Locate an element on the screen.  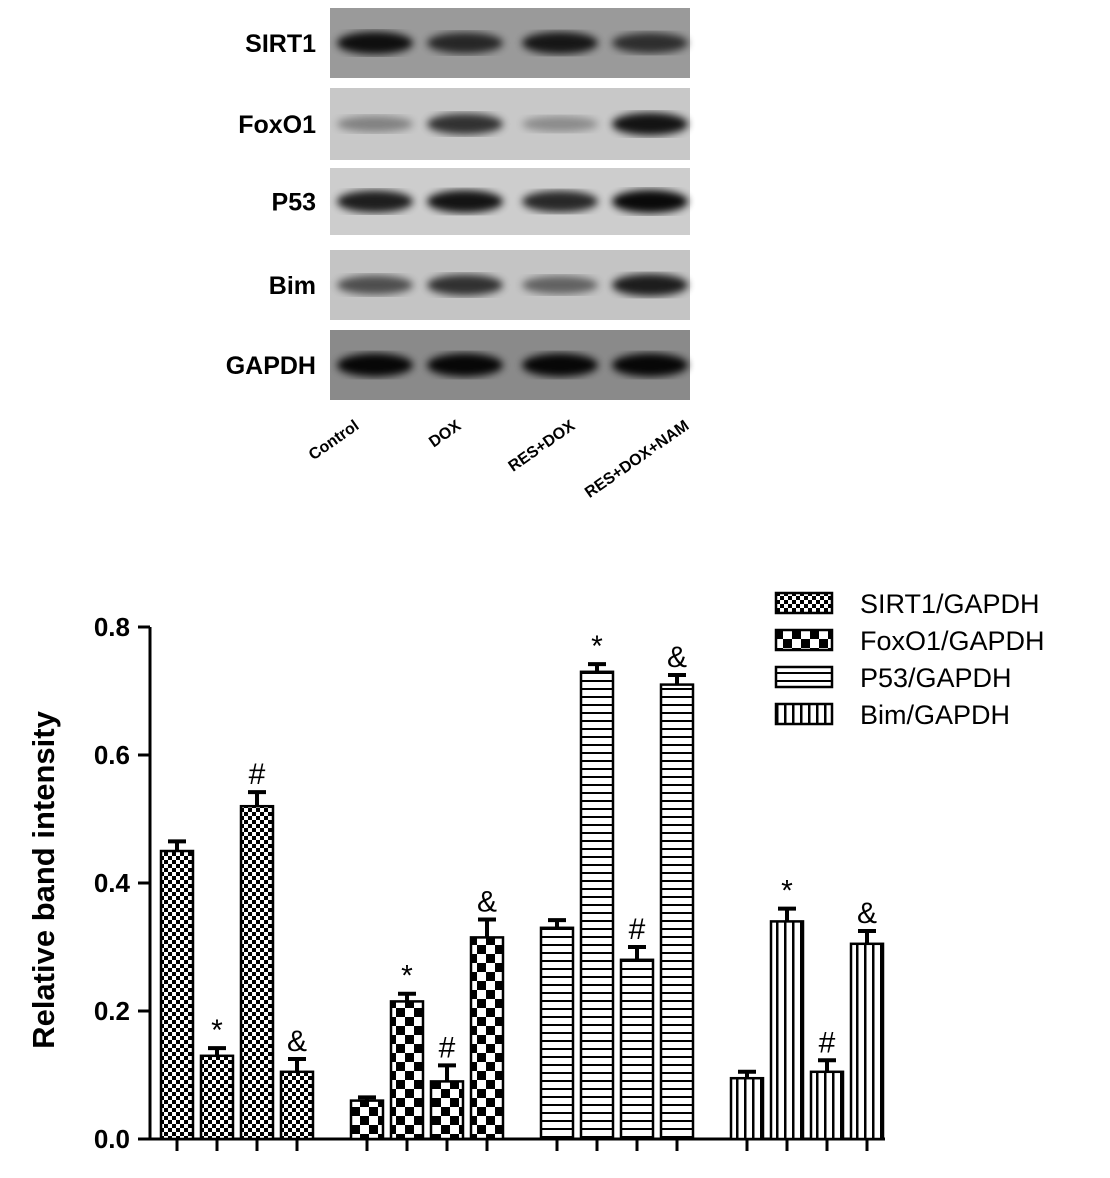
blot-row-label: SIRT1 is located at coordinates (280, 44).